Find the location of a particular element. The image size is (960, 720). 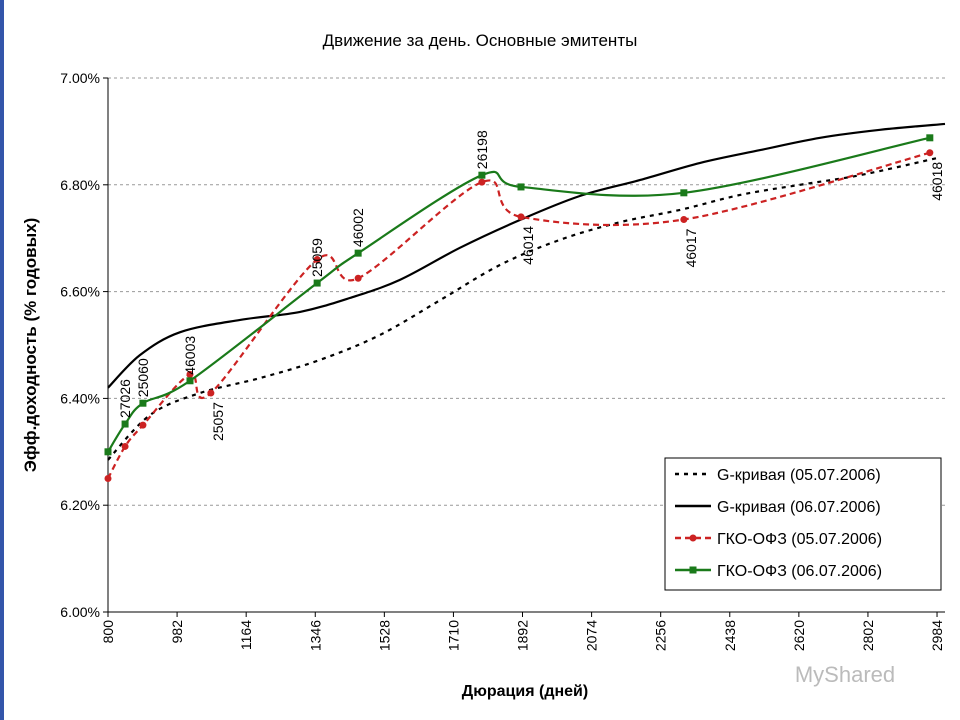

x-tick-label: 1528 is located at coordinates (384, 635).